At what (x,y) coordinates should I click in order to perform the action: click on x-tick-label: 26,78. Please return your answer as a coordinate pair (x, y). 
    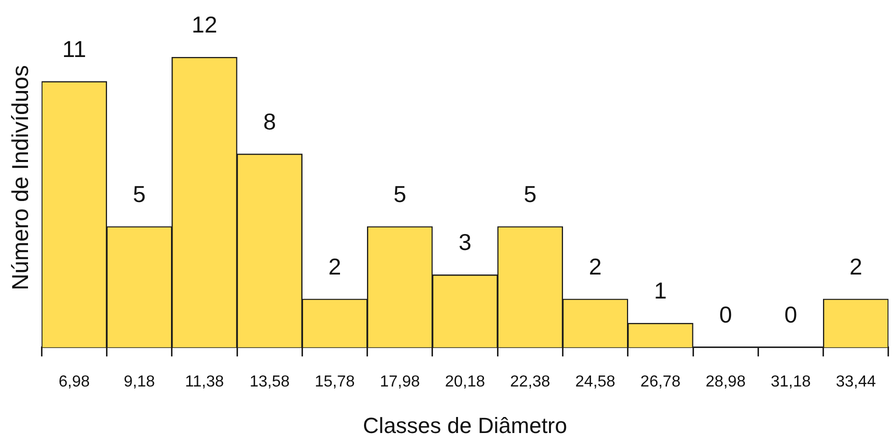
    Looking at the image, I should click on (660, 381).